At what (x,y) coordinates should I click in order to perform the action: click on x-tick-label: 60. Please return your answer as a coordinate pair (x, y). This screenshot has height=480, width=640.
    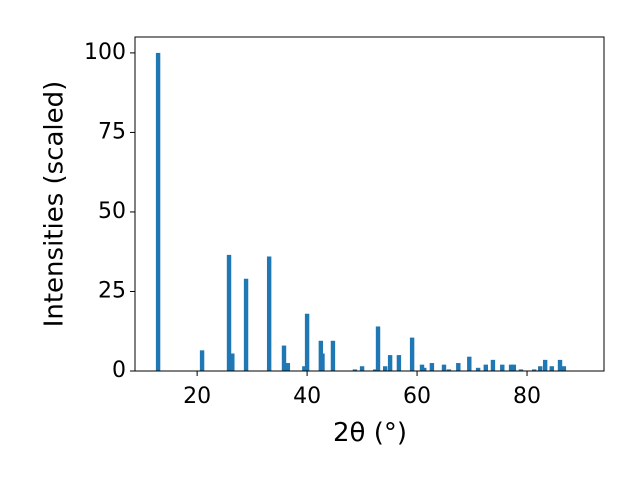
    Looking at the image, I should click on (417, 396).